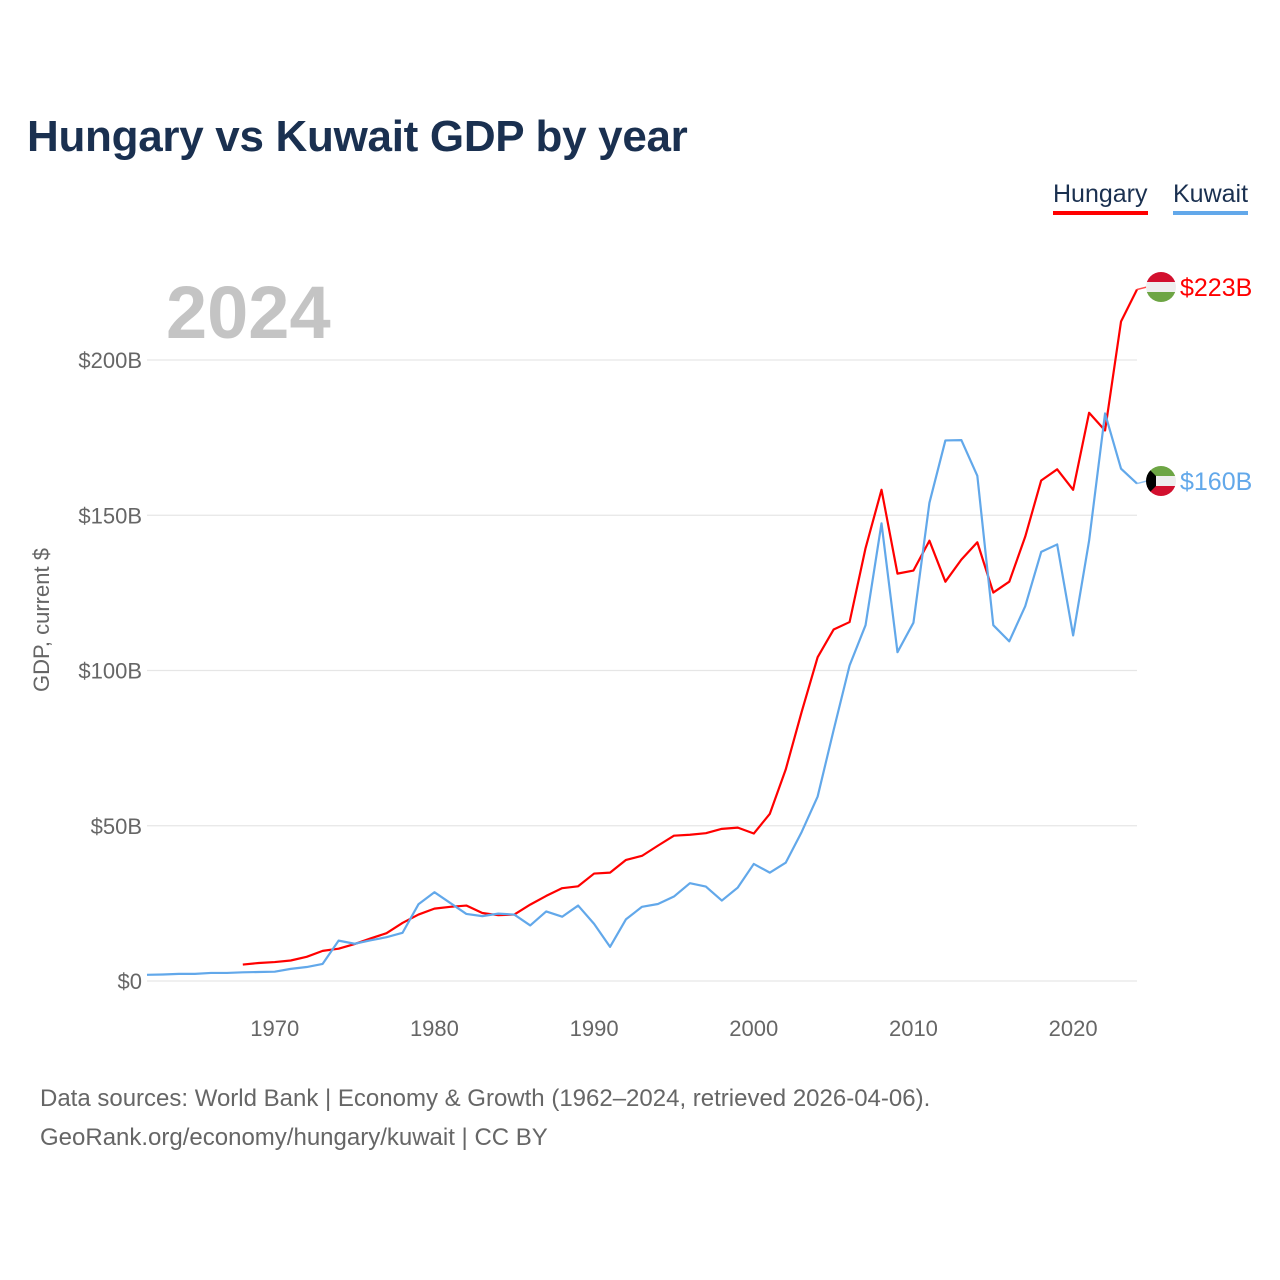 The width and height of the screenshot is (1280, 1280). I want to click on y-tick-label: $0, so click(130, 981).